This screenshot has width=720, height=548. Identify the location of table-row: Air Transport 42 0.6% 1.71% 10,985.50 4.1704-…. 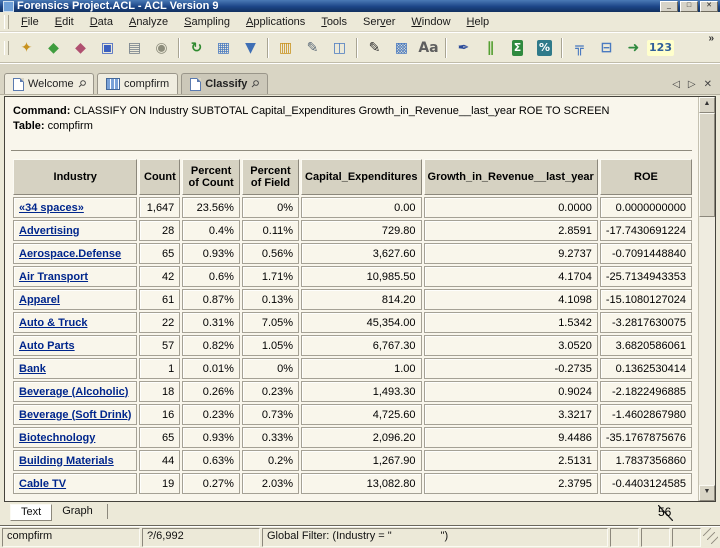
(352, 276).